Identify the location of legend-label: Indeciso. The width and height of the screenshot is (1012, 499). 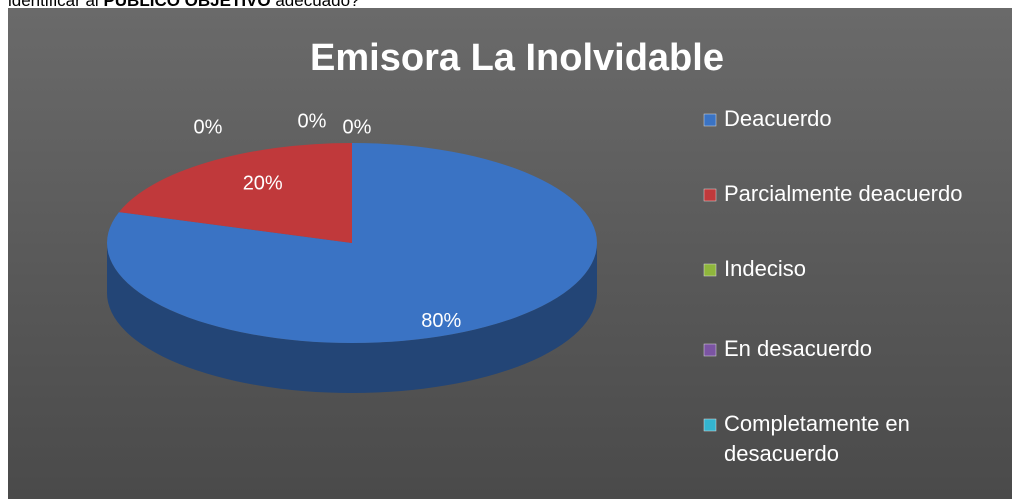
(765, 268).